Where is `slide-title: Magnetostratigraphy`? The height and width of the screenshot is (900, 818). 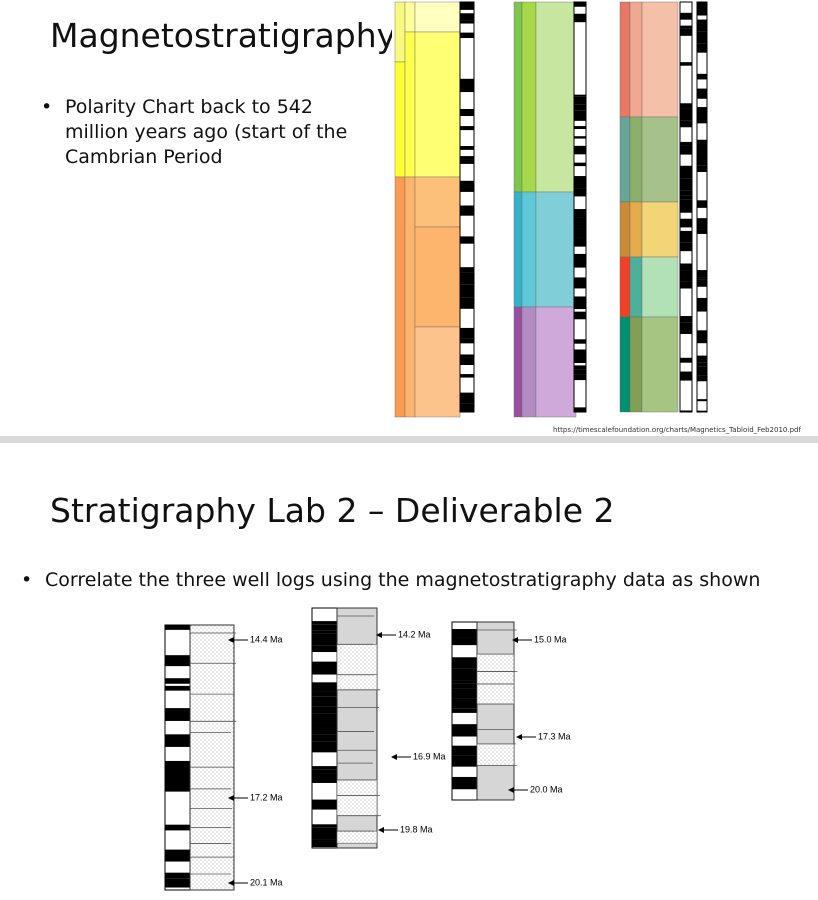 slide-title: Magnetostratigraphy is located at coordinates (223, 35).